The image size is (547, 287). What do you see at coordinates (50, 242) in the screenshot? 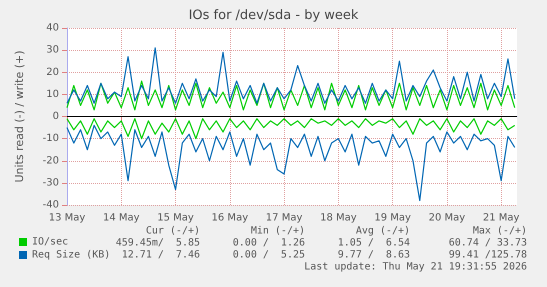
I see `legend-label: IO/sec` at bounding box center [50, 242].